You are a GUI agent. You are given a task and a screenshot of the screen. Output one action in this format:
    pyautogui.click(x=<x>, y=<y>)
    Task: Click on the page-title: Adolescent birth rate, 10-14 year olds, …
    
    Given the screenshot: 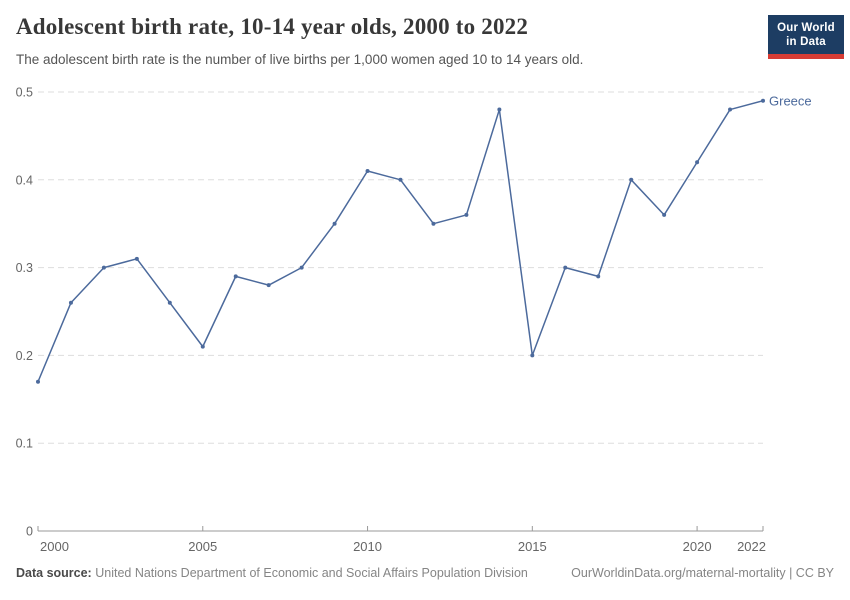 What is the action you would take?
    pyautogui.click(x=272, y=26)
    